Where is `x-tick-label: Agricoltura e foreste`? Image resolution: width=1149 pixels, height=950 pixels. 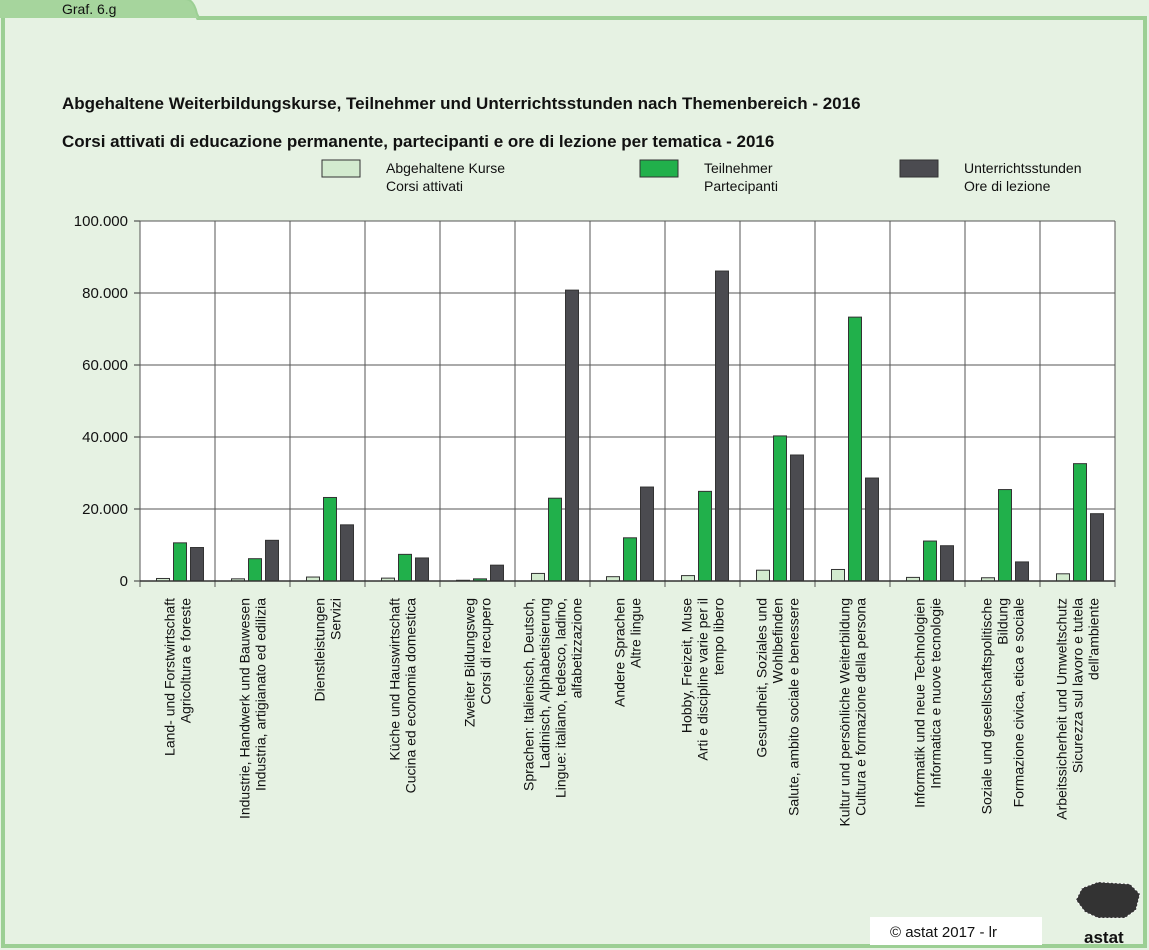 x-tick-label: Agricoltura e foreste is located at coordinates (186, 660).